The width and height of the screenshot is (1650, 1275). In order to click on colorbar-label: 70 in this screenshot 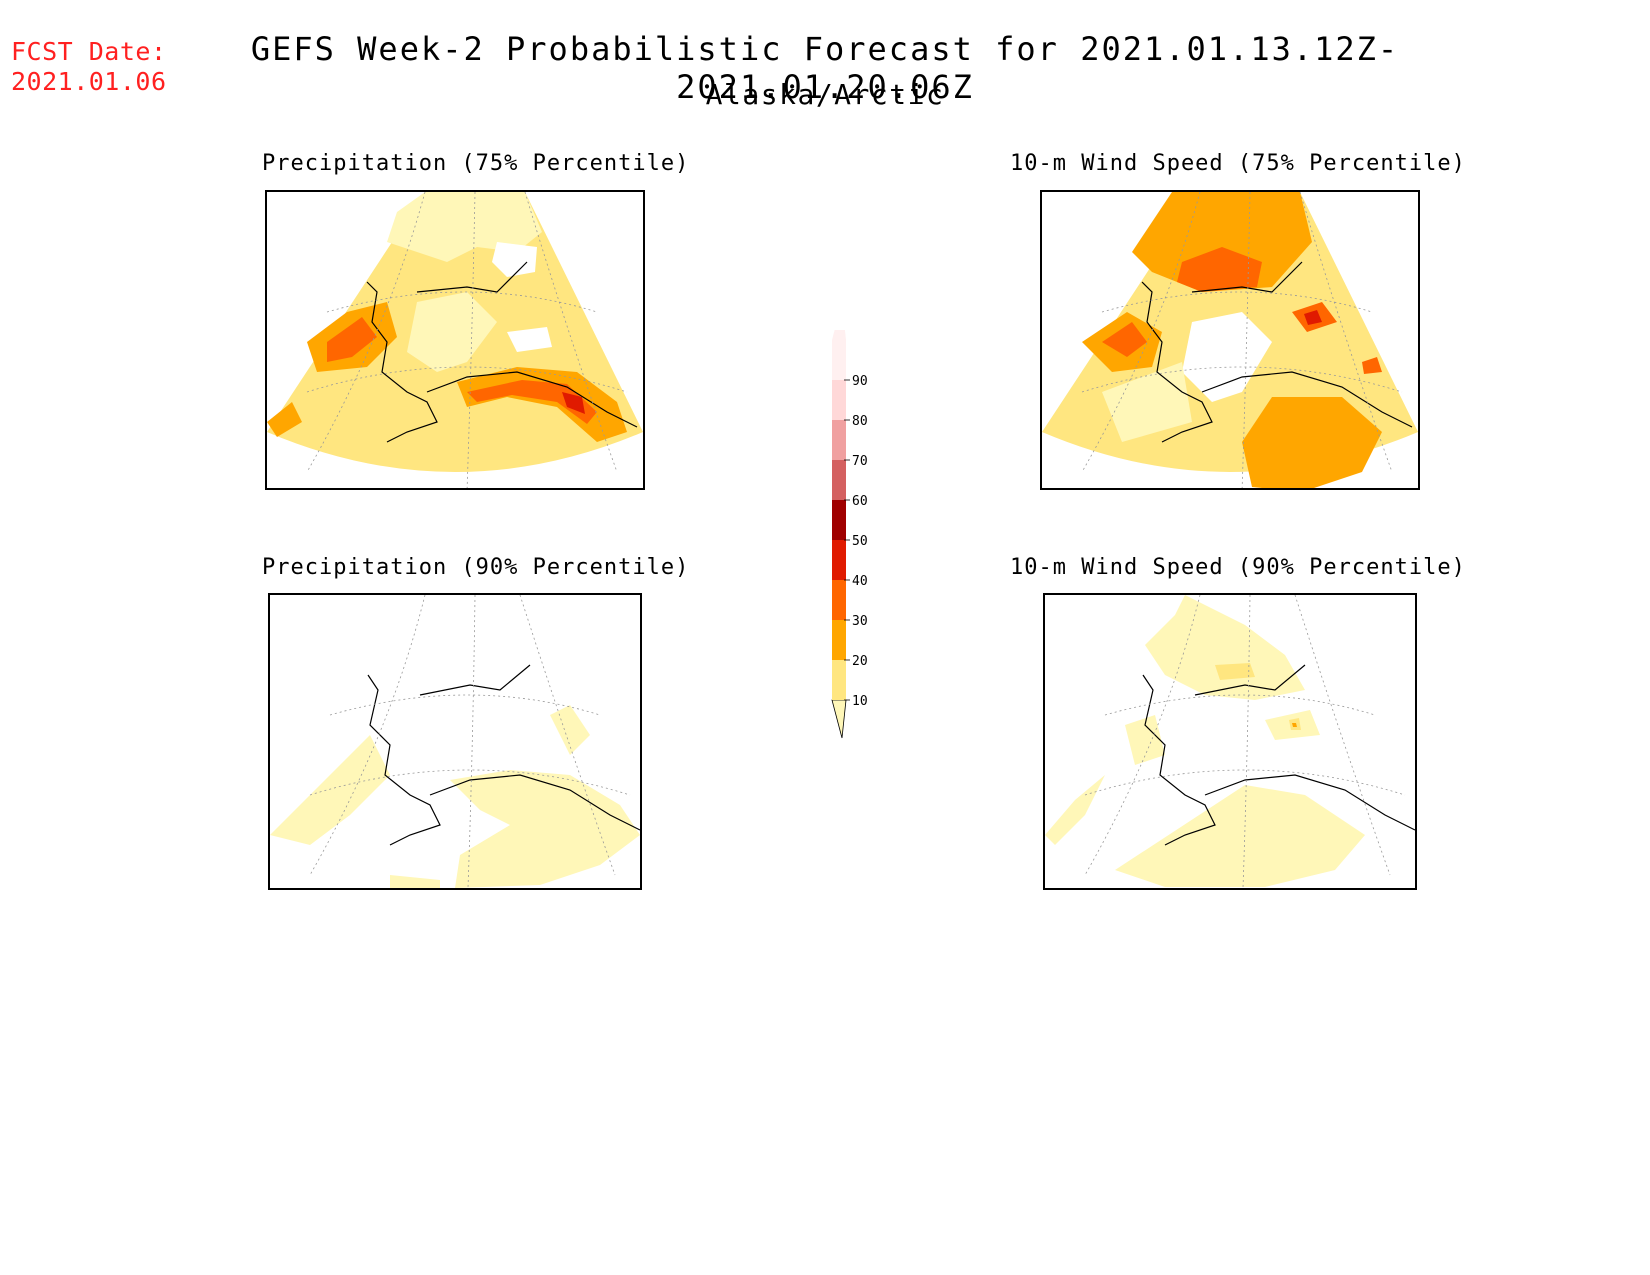, I will do `click(860, 461)`.